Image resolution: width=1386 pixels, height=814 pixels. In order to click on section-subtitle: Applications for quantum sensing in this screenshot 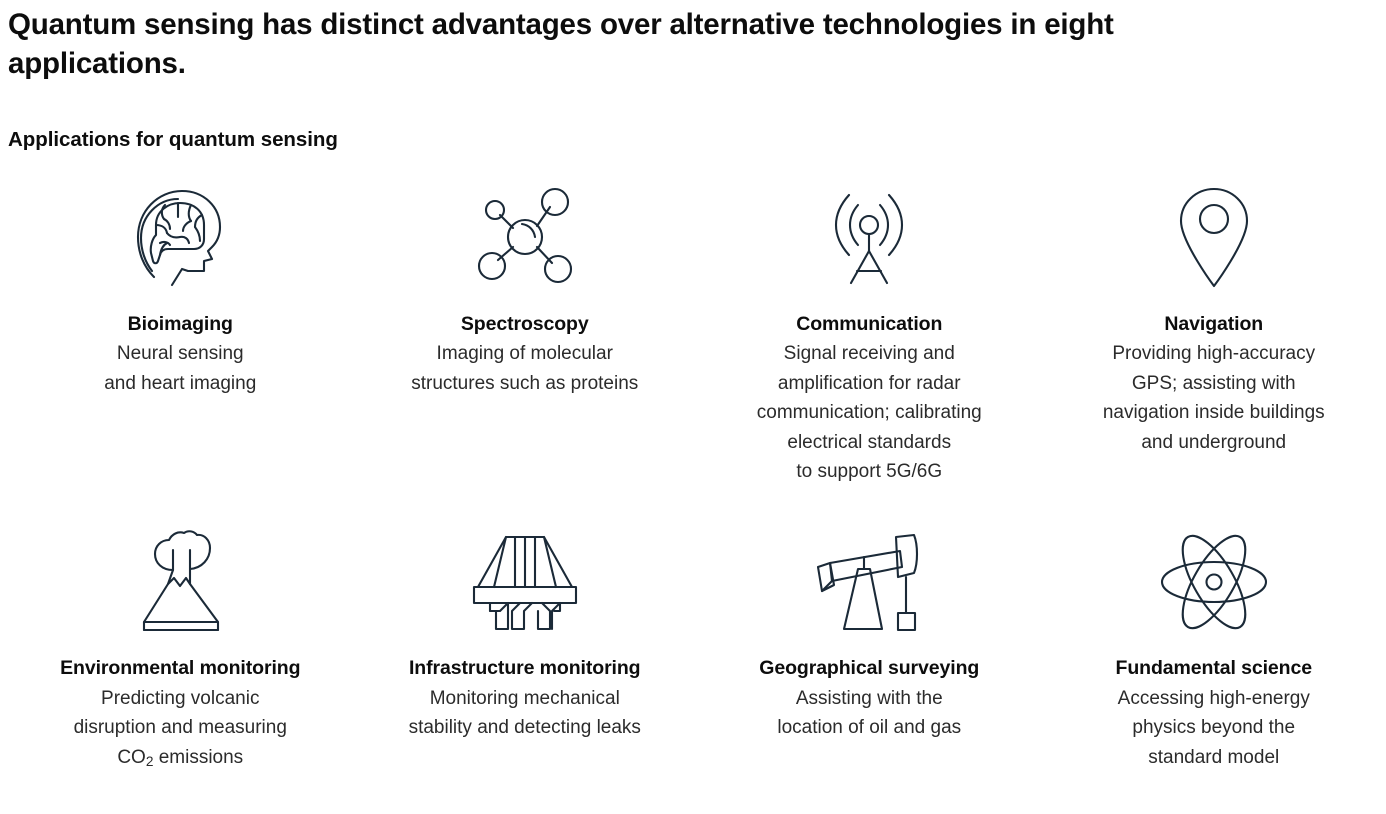, I will do `click(173, 139)`.